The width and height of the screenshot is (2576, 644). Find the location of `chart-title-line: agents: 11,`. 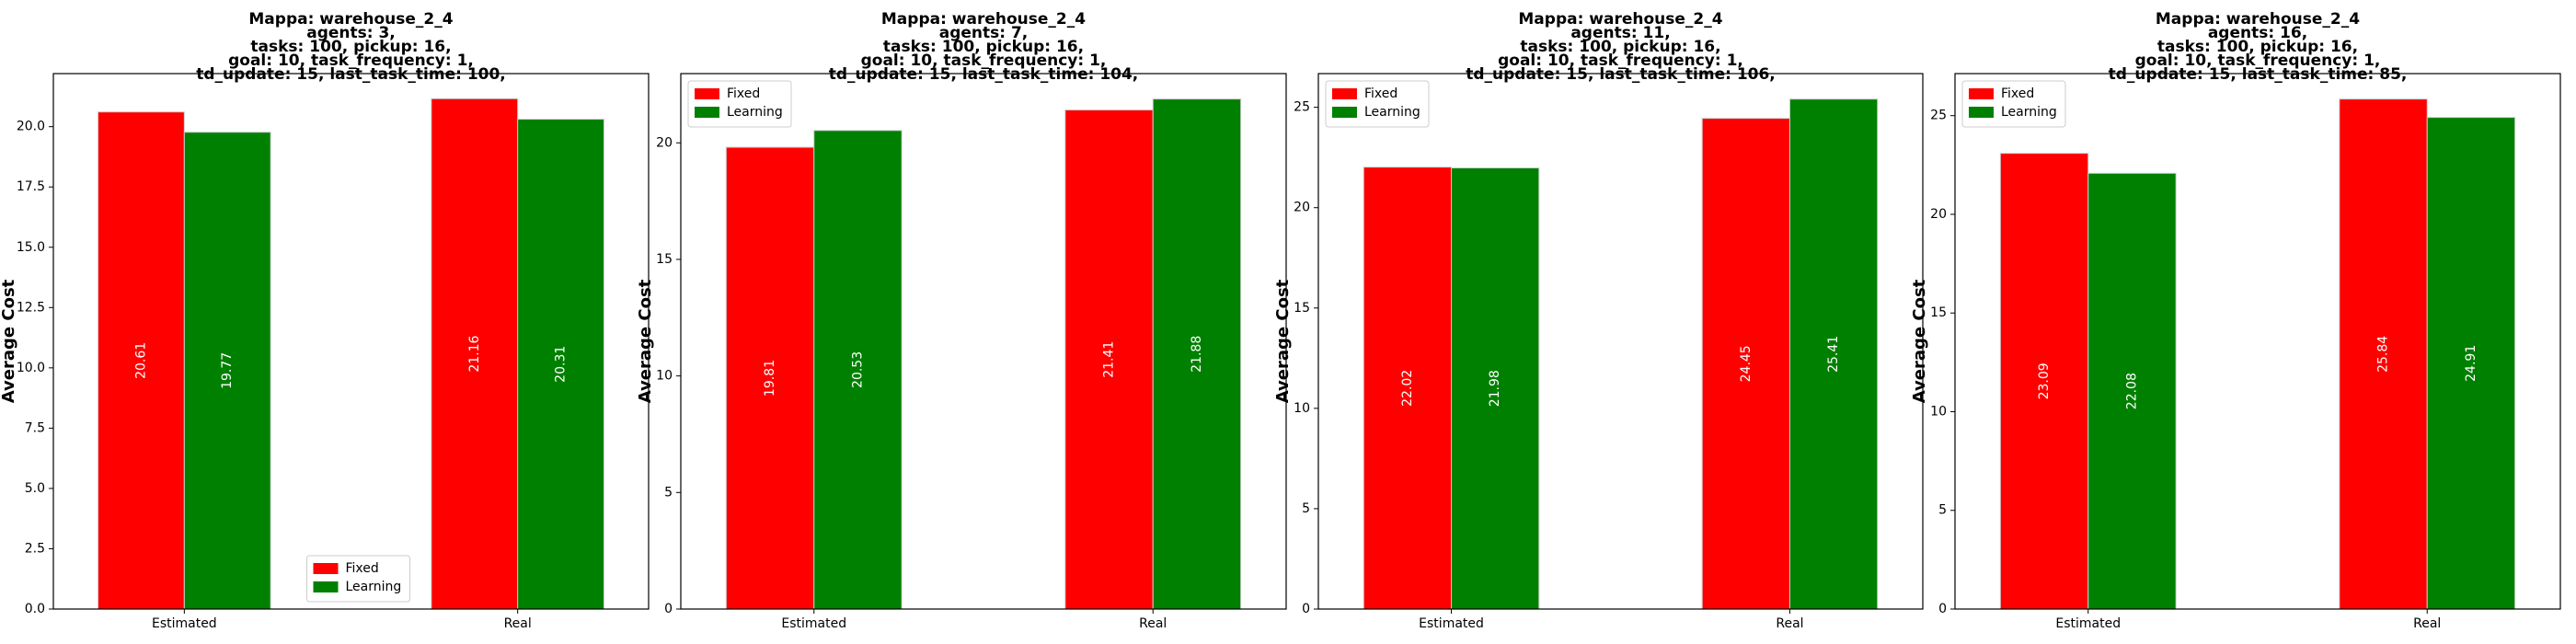

chart-title-line: agents: 11, is located at coordinates (1620, 33).